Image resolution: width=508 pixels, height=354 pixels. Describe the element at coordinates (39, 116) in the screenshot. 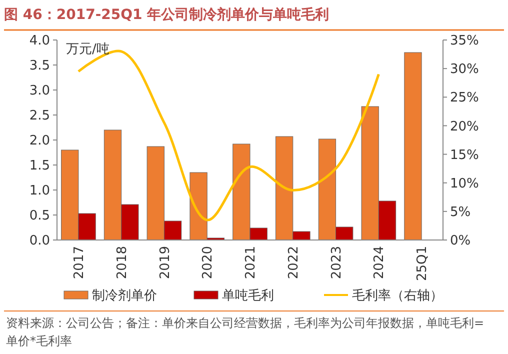

I see `y-tick-label: 2.5` at that location.